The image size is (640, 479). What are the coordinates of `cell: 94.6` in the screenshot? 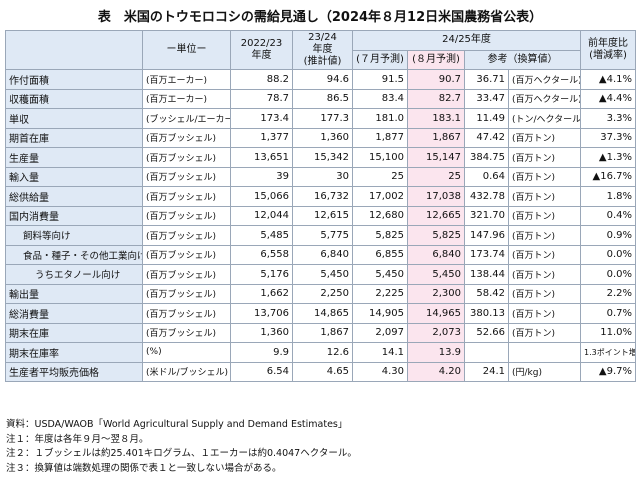 It's located at (322, 79).